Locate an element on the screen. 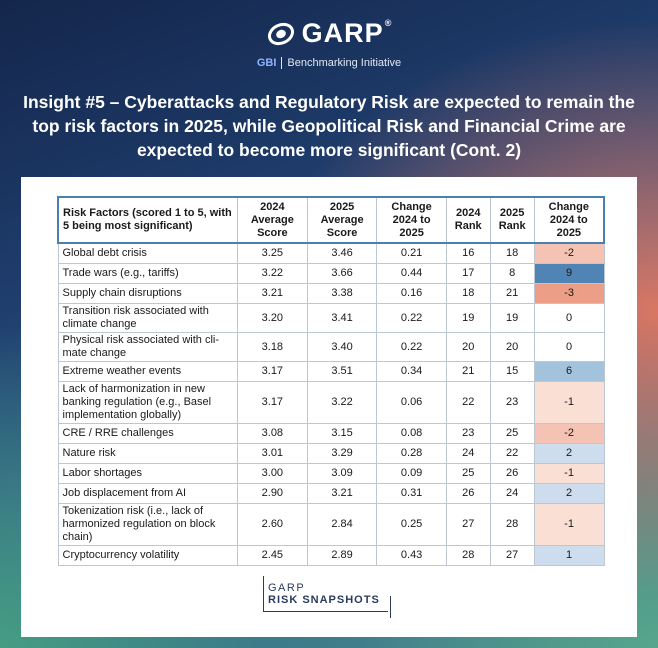 This screenshot has height=648, width=658. cell-rank2025: 8 is located at coordinates (512, 273).